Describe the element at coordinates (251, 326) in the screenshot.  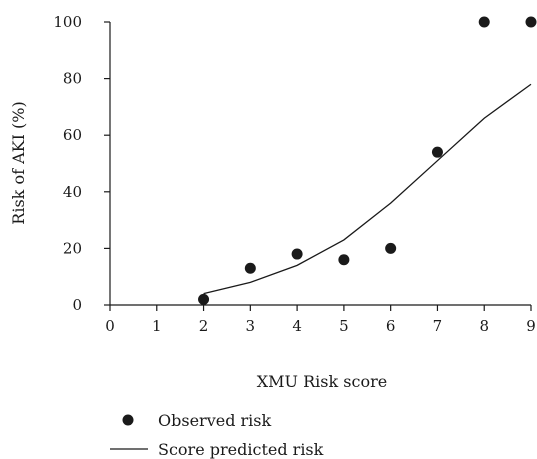
I see `x-tick-label: 3` at that location.